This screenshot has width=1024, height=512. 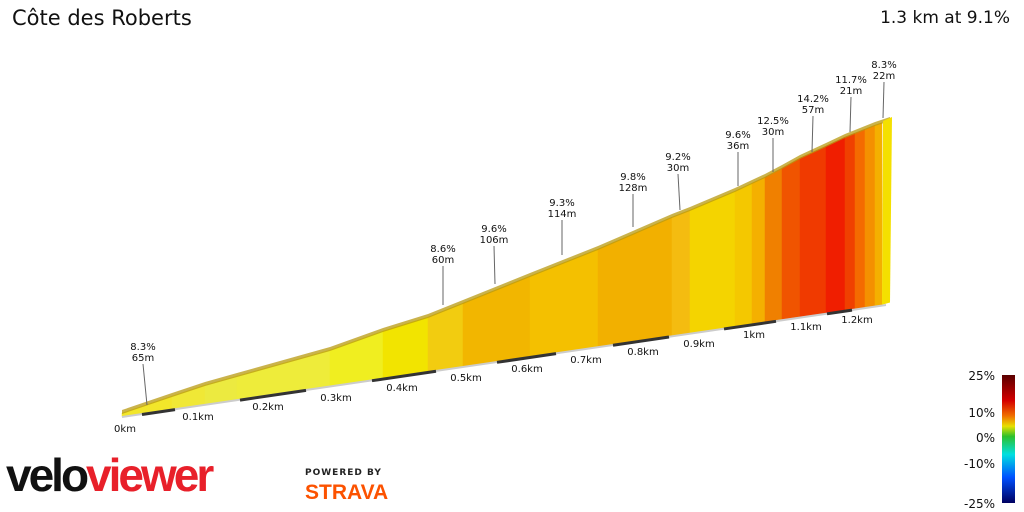 I want to click on legend-label: 25%, so click(x=981, y=376).